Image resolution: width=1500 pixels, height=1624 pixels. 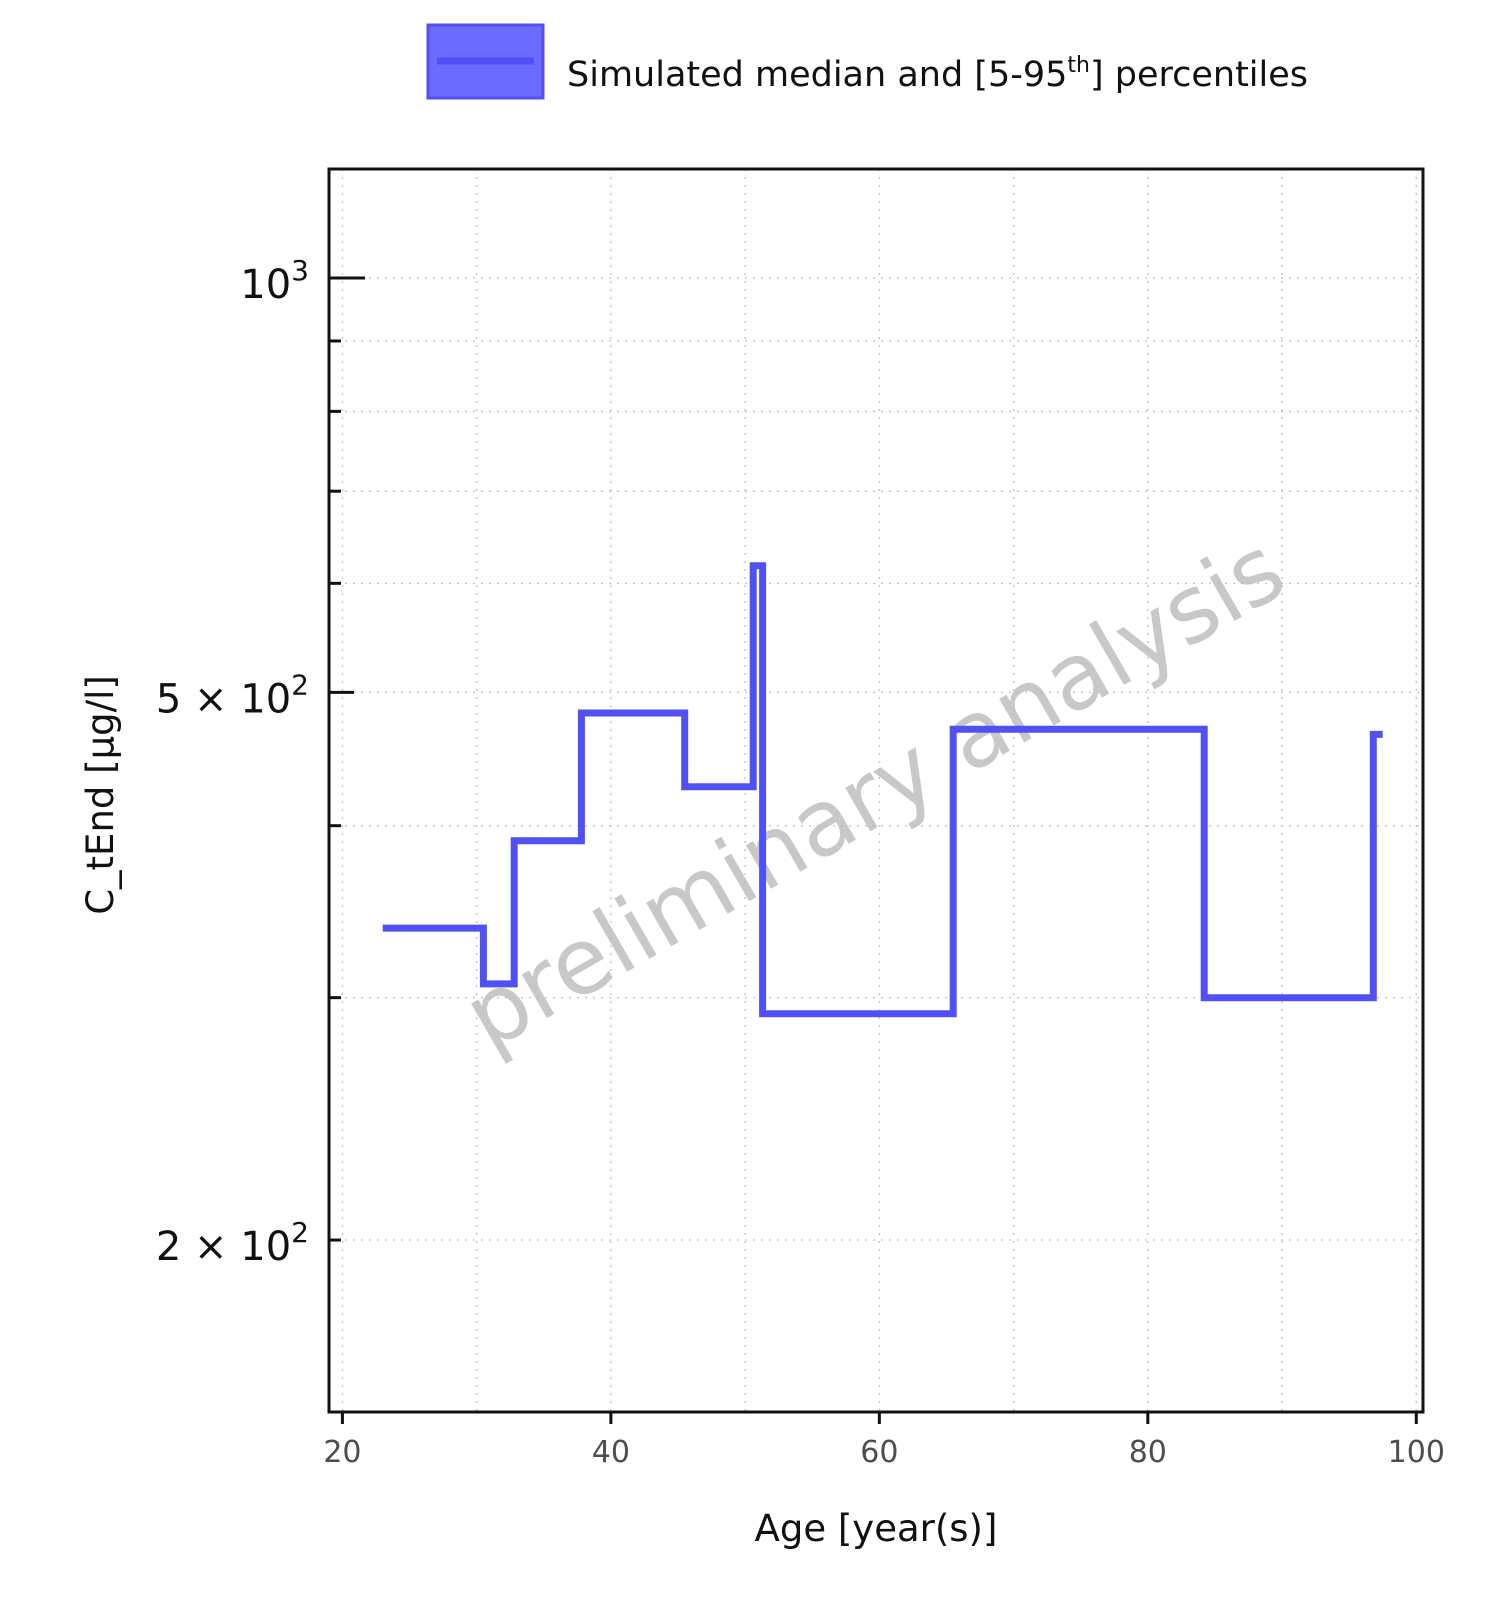 I want to click on y-tick-label: 5 × 10², so click(x=232, y=695).